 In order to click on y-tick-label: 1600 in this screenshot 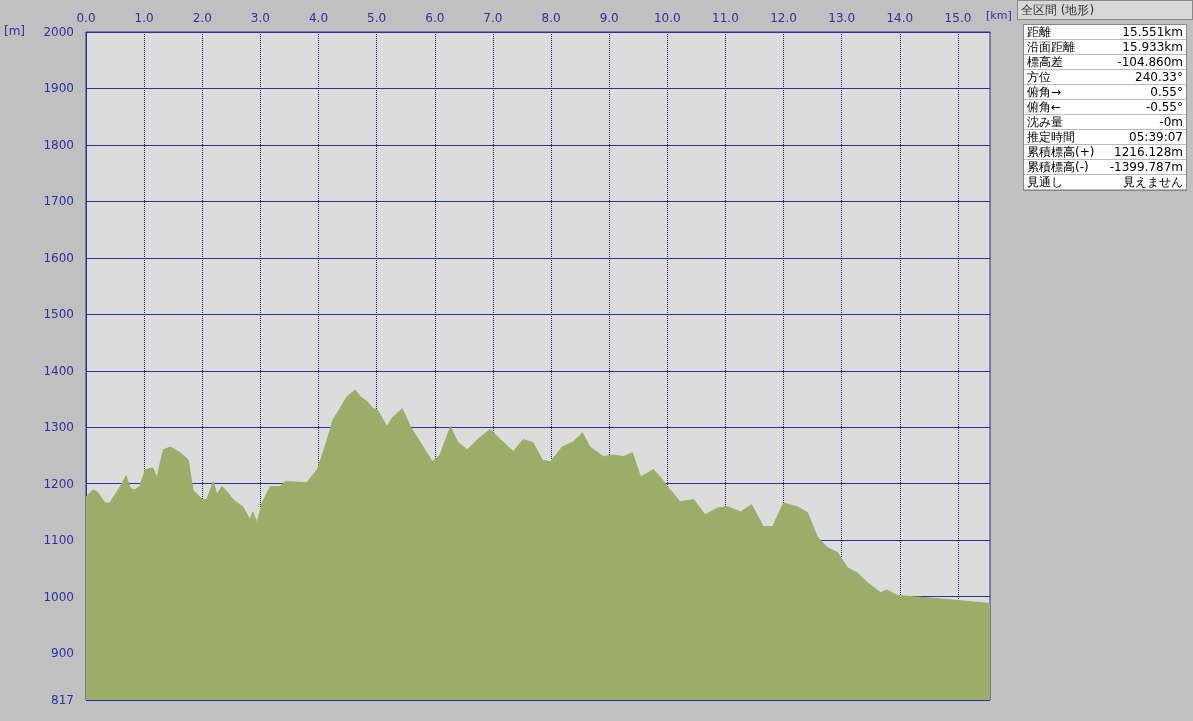, I will do `click(58, 257)`.